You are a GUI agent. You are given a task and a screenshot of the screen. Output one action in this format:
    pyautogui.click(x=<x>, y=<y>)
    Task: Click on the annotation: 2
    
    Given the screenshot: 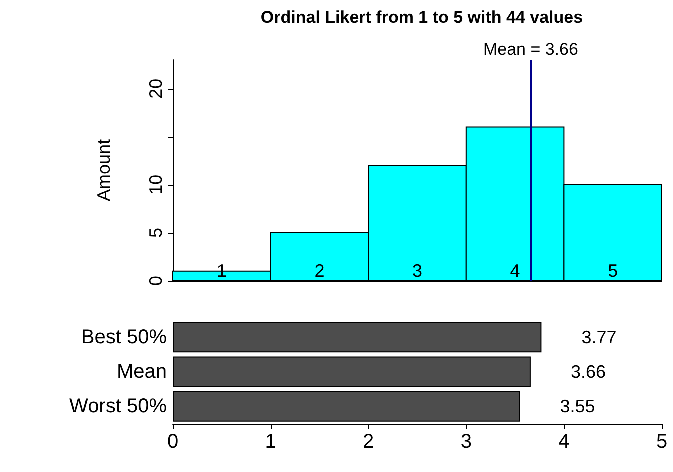 What is the action you would take?
    pyautogui.click(x=319, y=271)
    